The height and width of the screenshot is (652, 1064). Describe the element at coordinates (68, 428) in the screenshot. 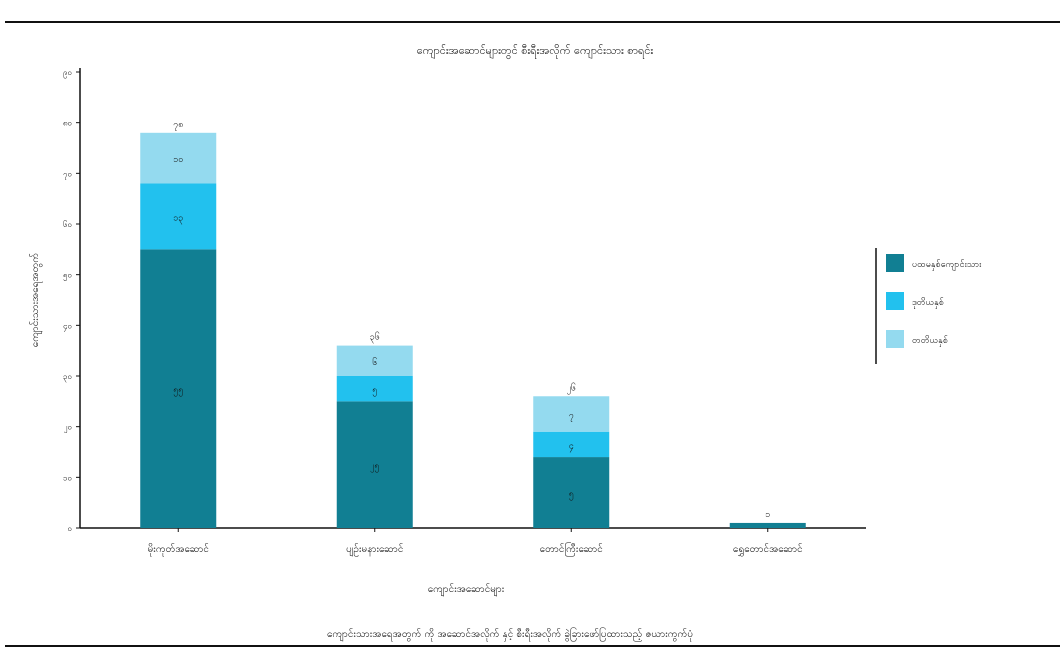

I see `y-tick-label: ၂၀` at that location.